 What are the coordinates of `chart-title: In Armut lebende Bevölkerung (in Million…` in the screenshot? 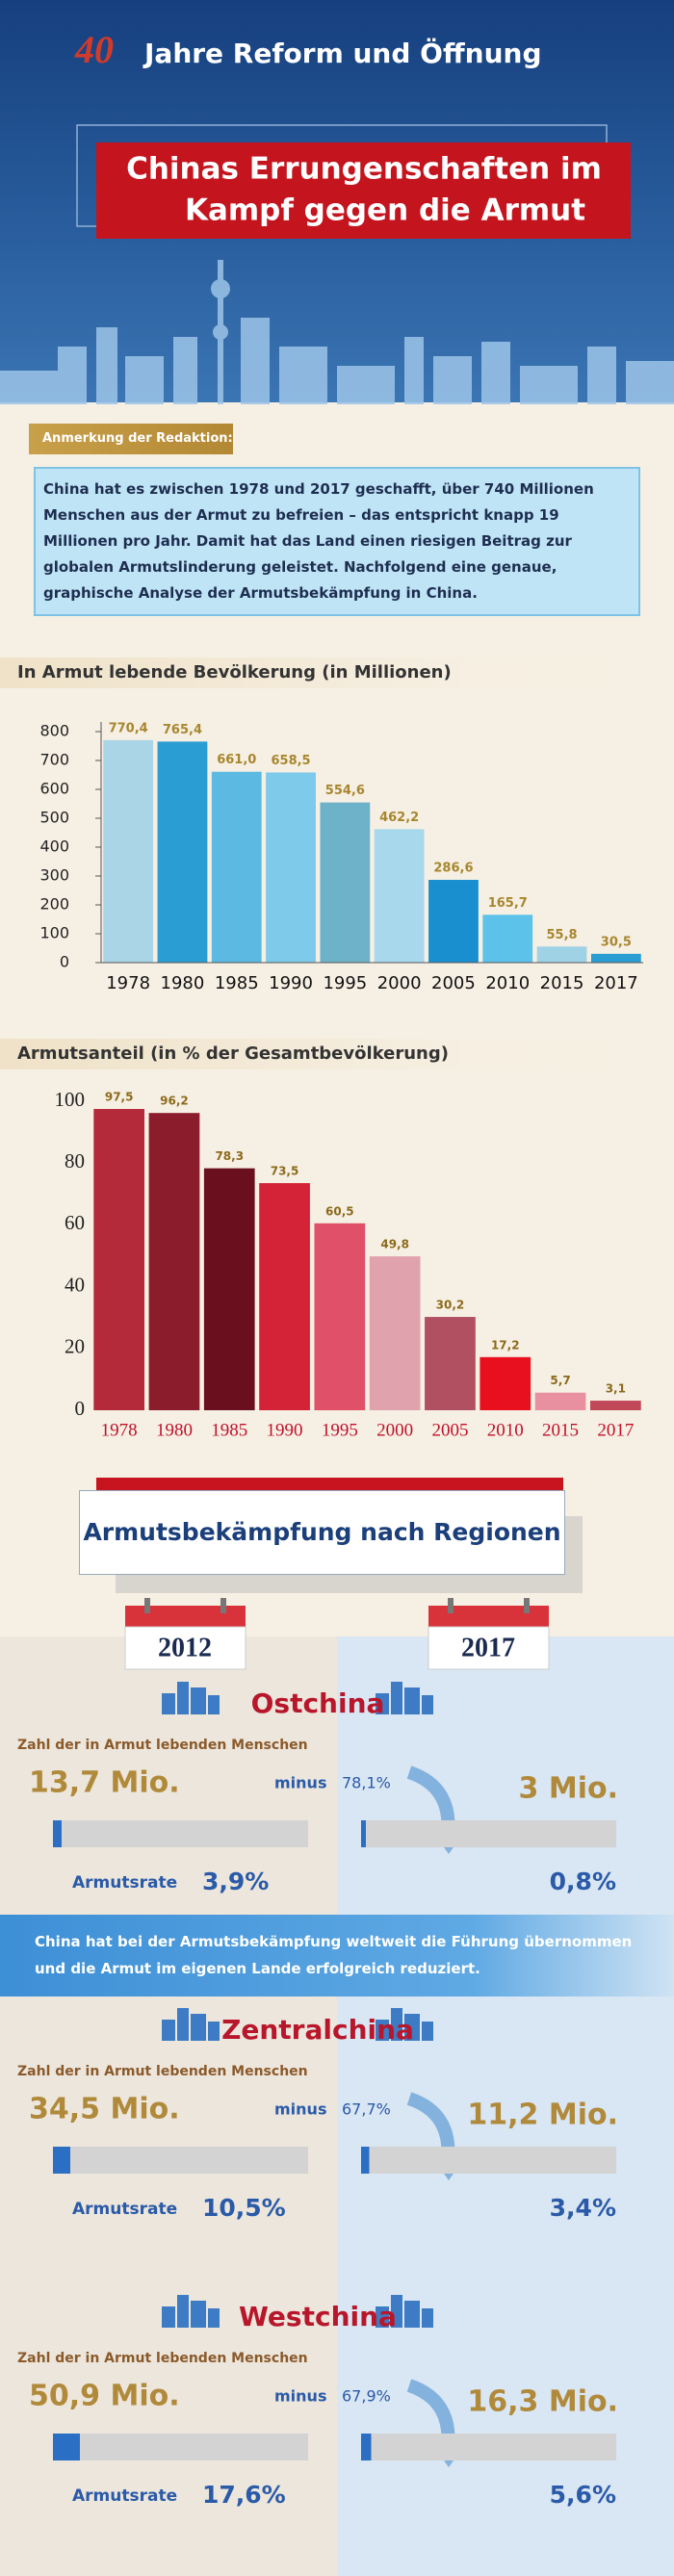 It's located at (337, 672).